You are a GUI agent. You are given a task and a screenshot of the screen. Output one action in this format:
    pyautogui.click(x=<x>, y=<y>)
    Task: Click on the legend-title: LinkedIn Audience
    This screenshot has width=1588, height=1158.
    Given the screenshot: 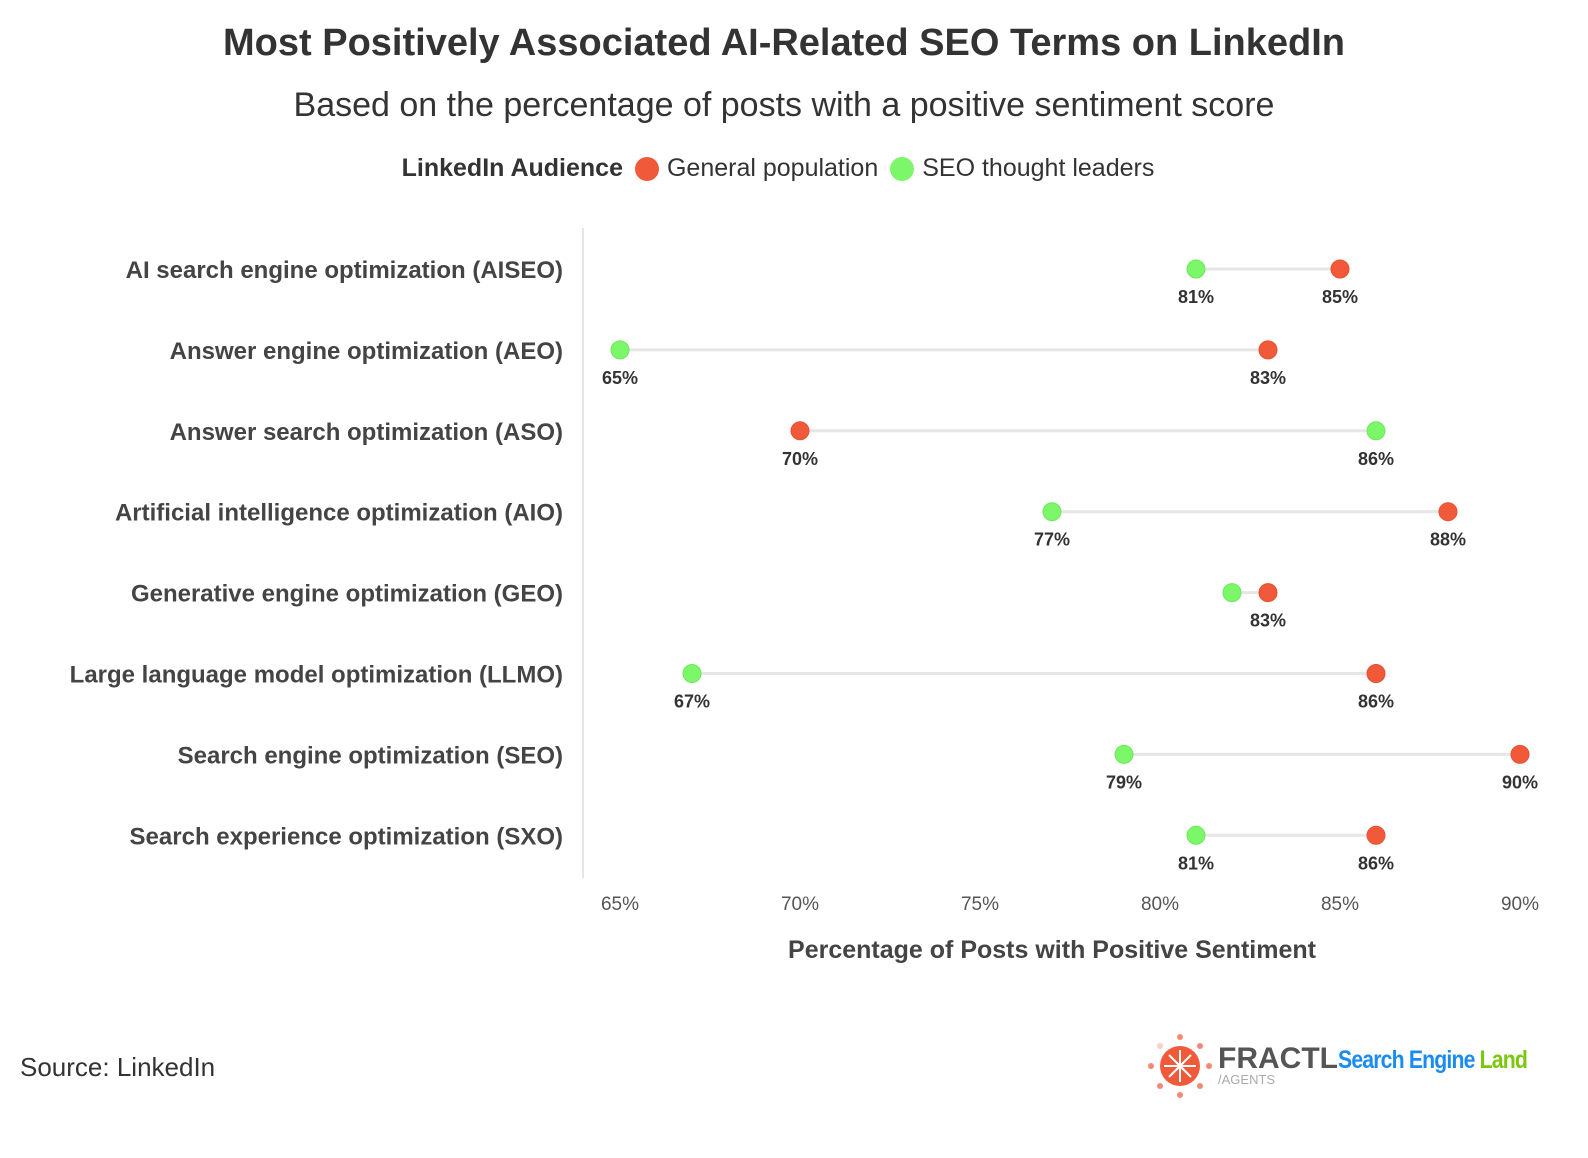 What is the action you would take?
    pyautogui.click(x=512, y=168)
    